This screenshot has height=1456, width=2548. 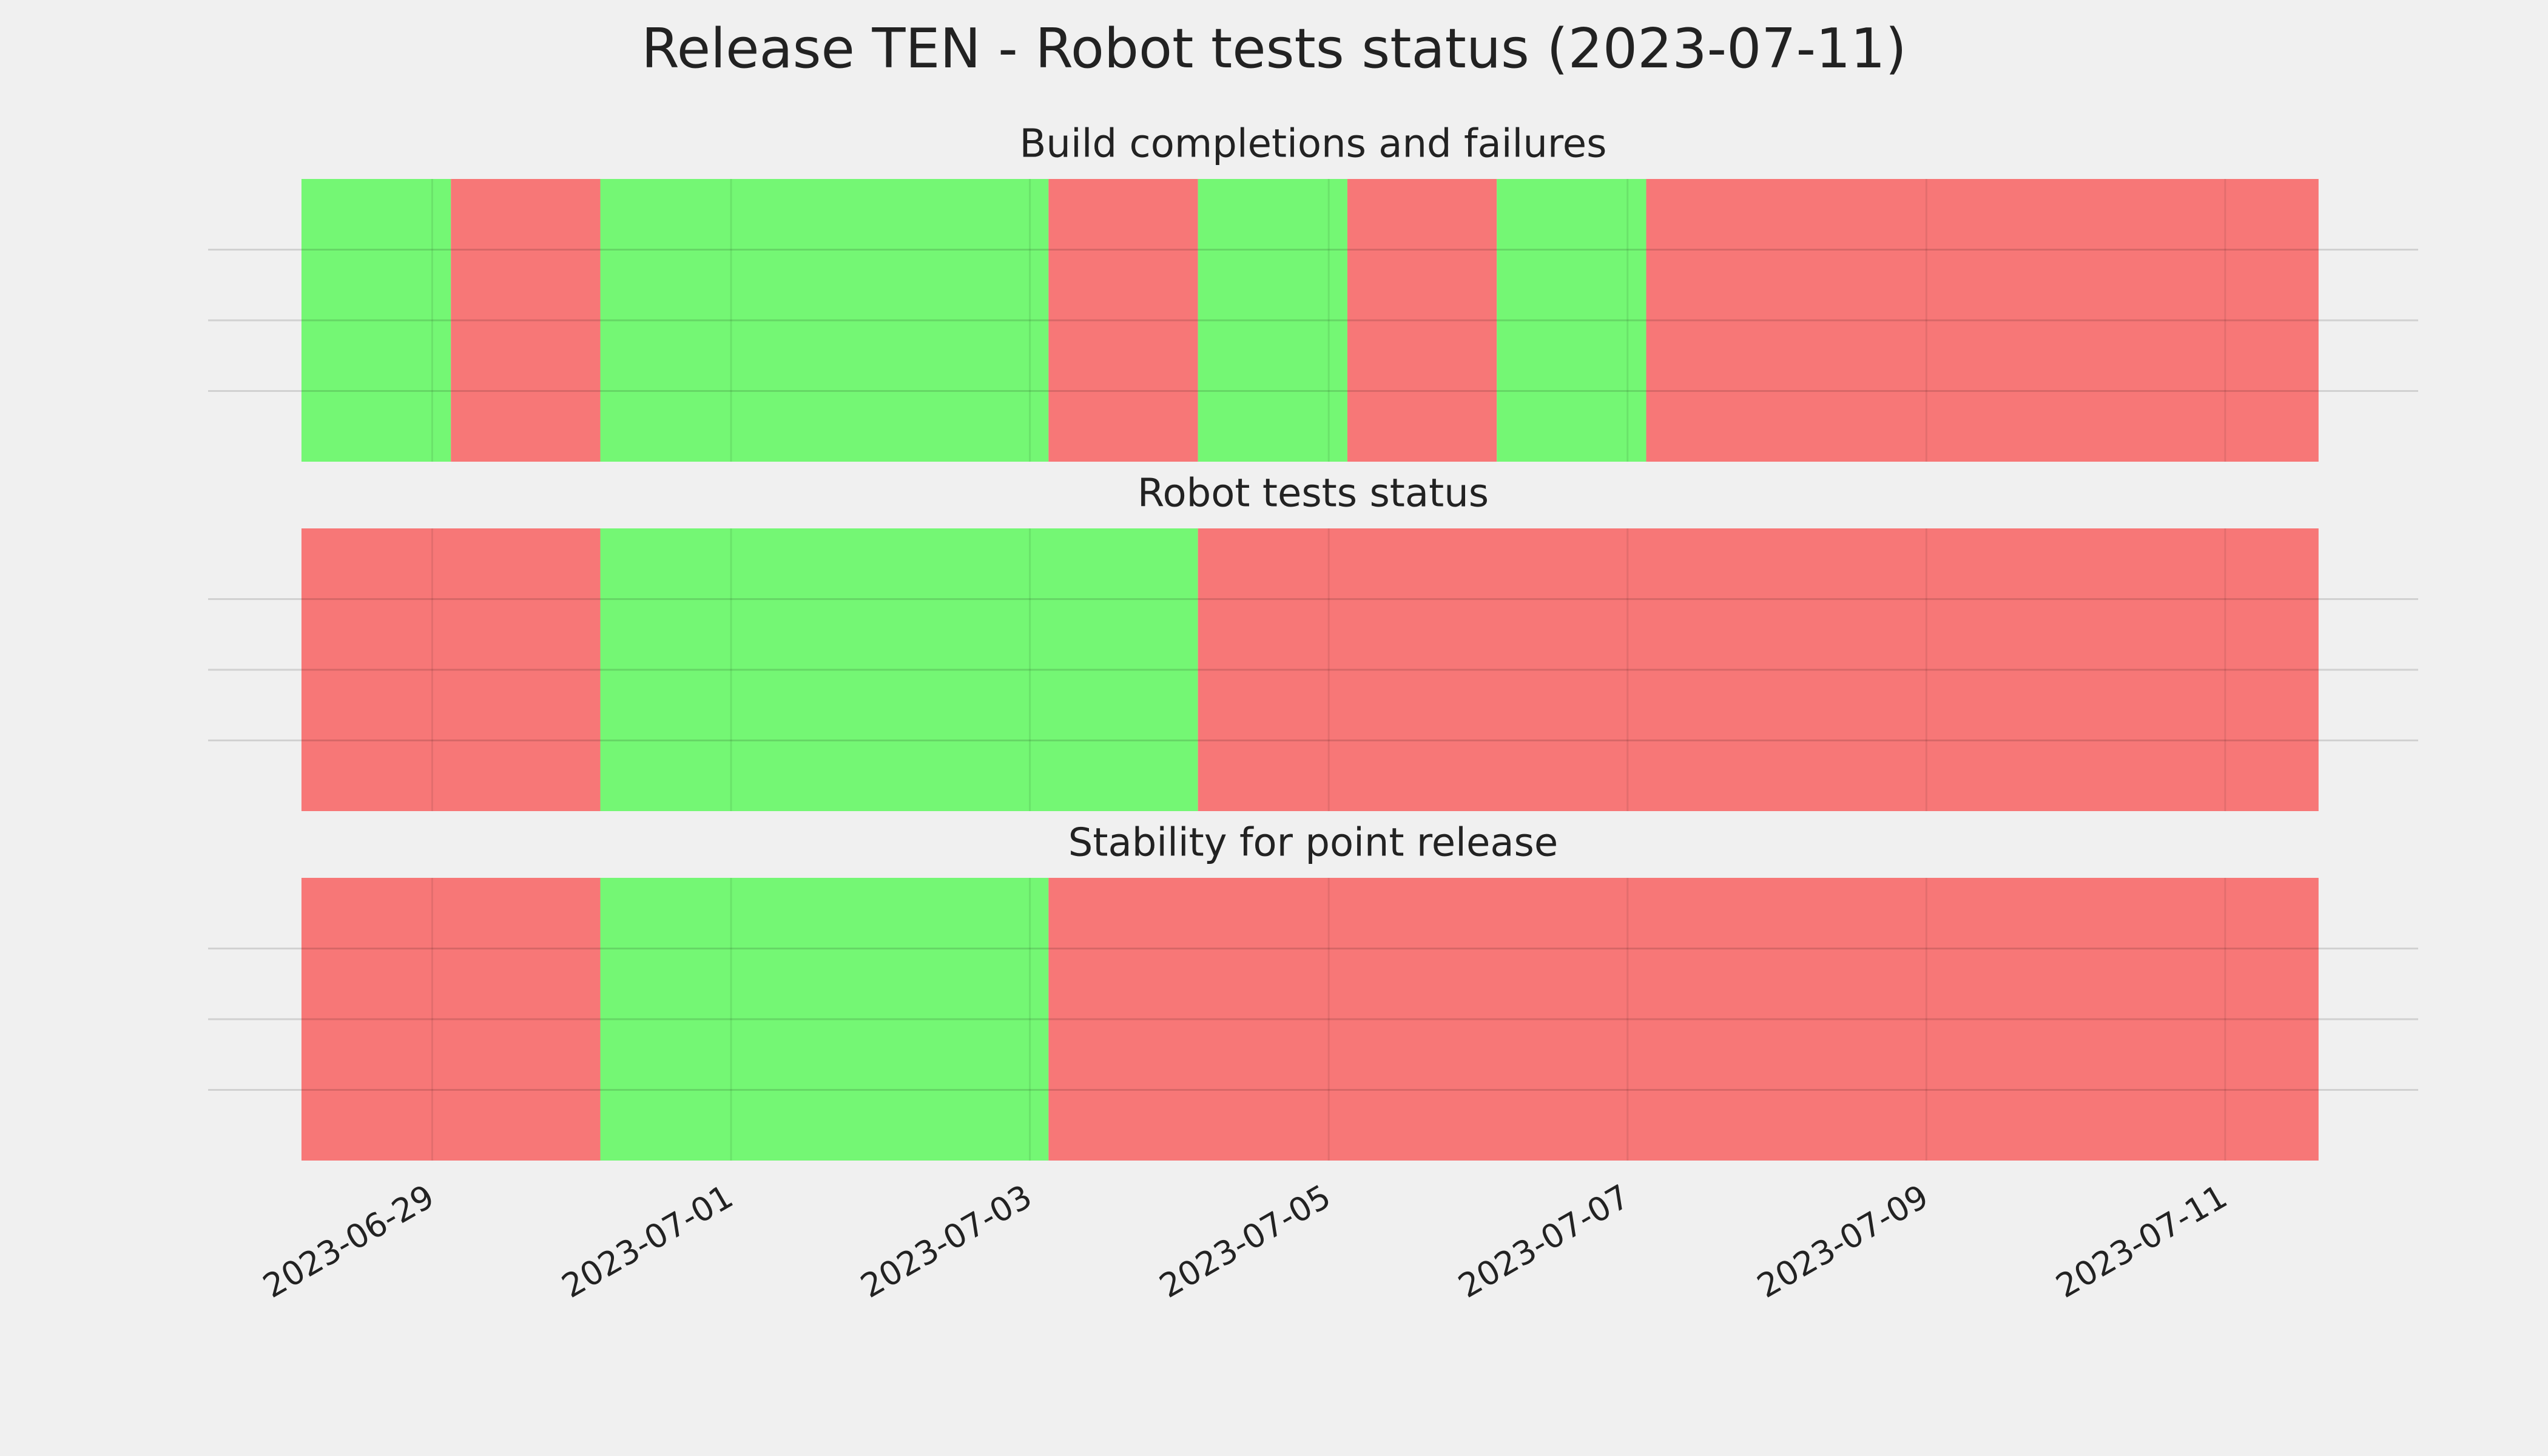 What do you see at coordinates (1313, 144) in the screenshot?
I see `subplot-title: Build completions and failures` at bounding box center [1313, 144].